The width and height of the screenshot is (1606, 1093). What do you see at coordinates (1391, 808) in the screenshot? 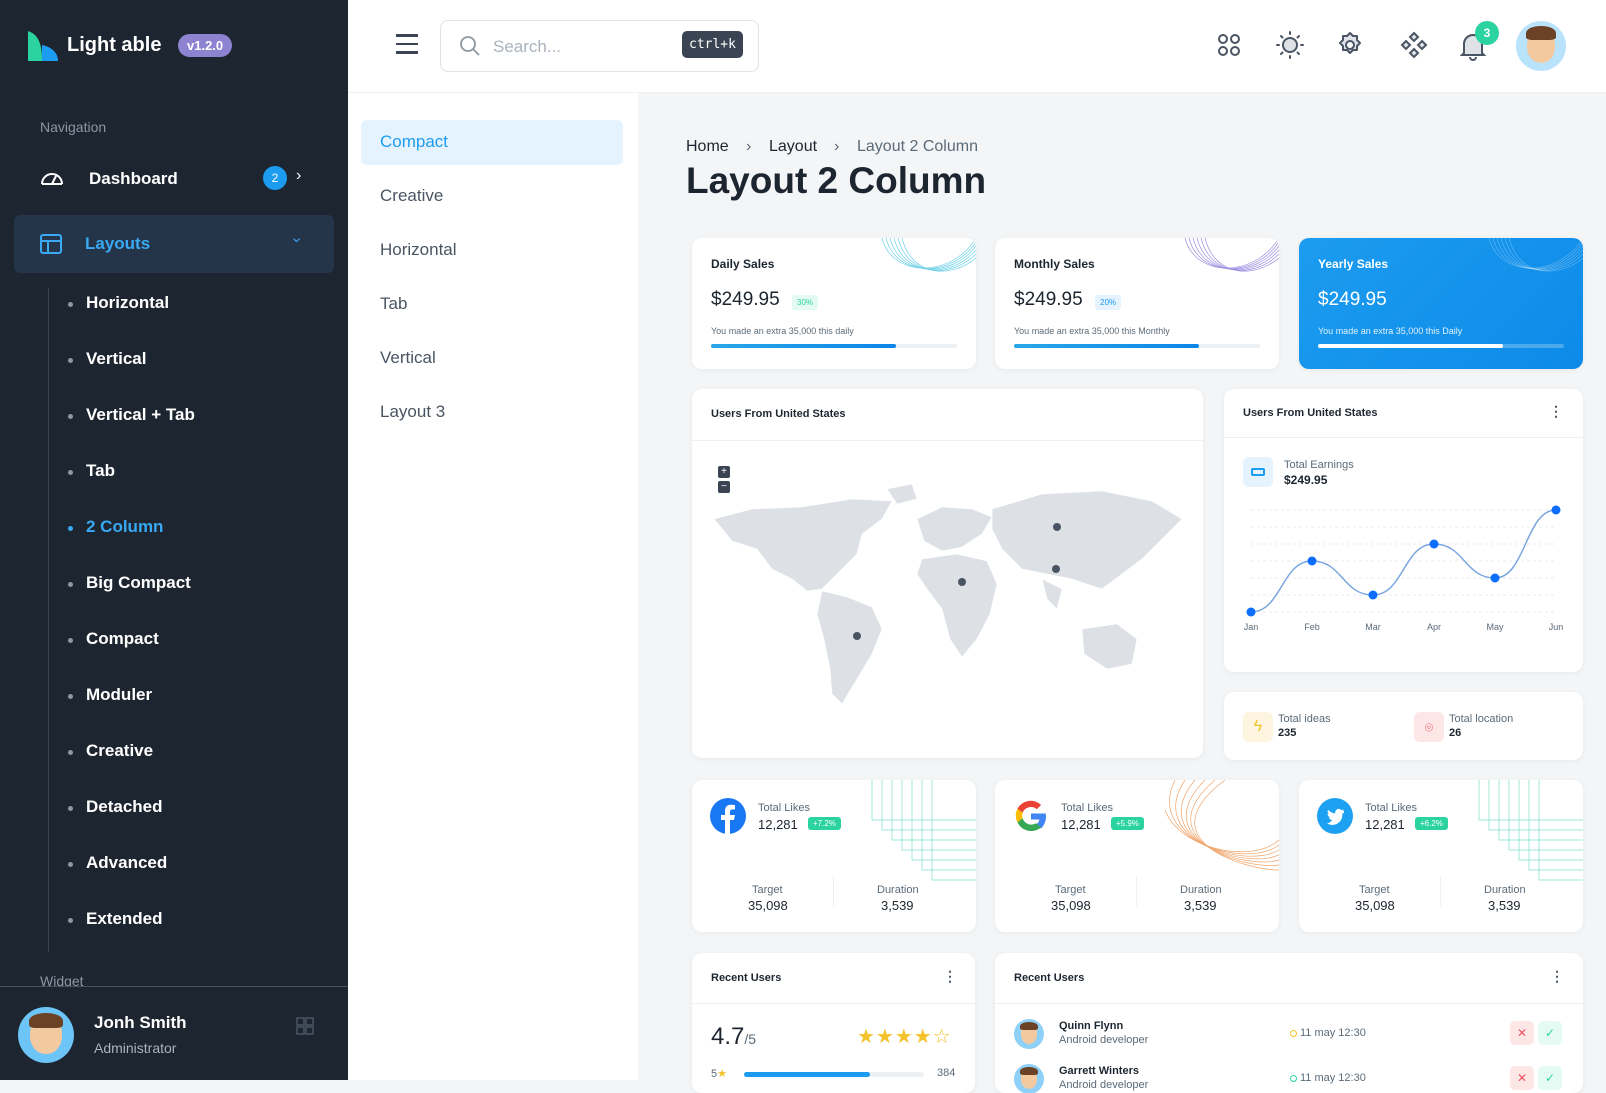
I see `likes-label: Total Likes` at bounding box center [1391, 808].